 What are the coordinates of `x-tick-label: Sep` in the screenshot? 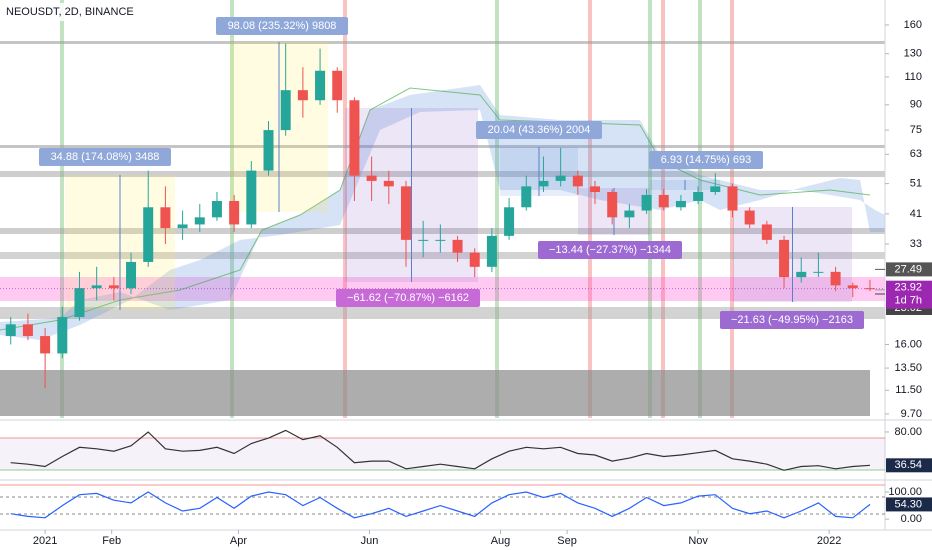 It's located at (567, 541).